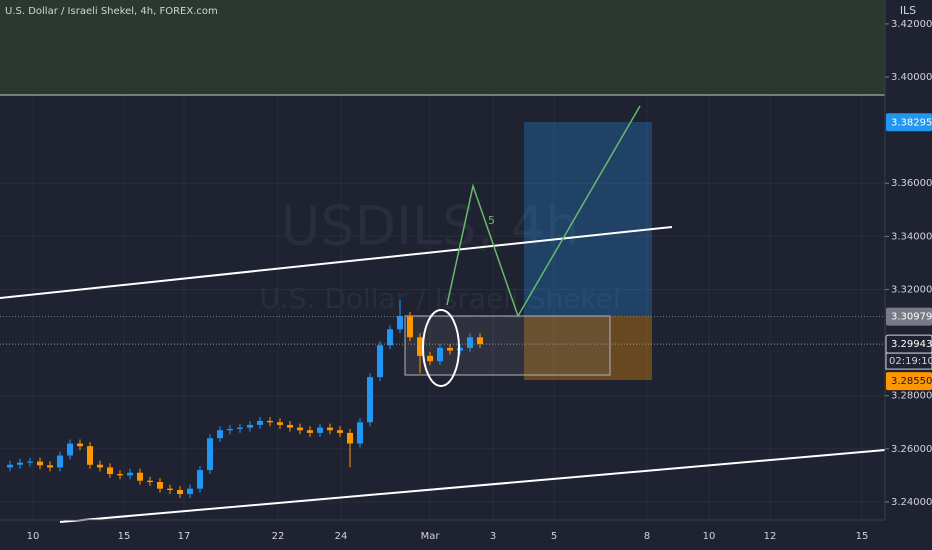 This screenshot has height=550, width=932. I want to click on highlight-ellipse, so click(441, 348).